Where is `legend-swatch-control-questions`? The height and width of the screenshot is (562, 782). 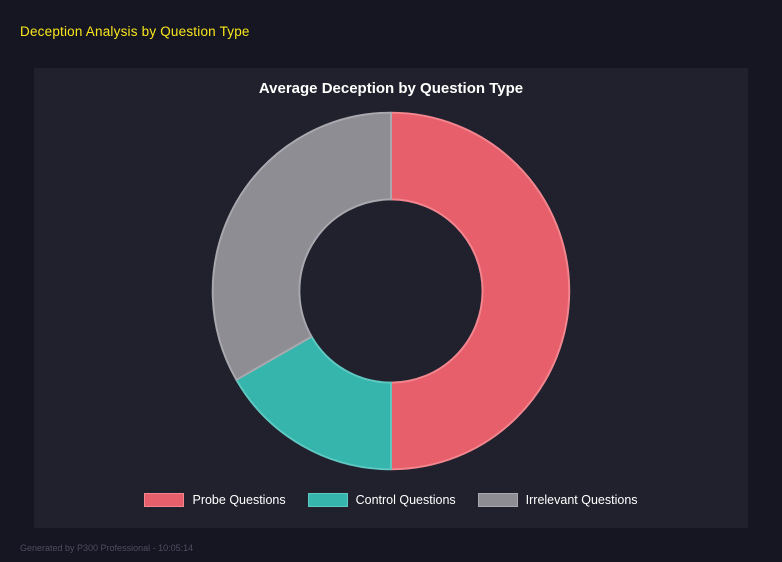
legend-swatch-control-questions is located at coordinates (327, 500).